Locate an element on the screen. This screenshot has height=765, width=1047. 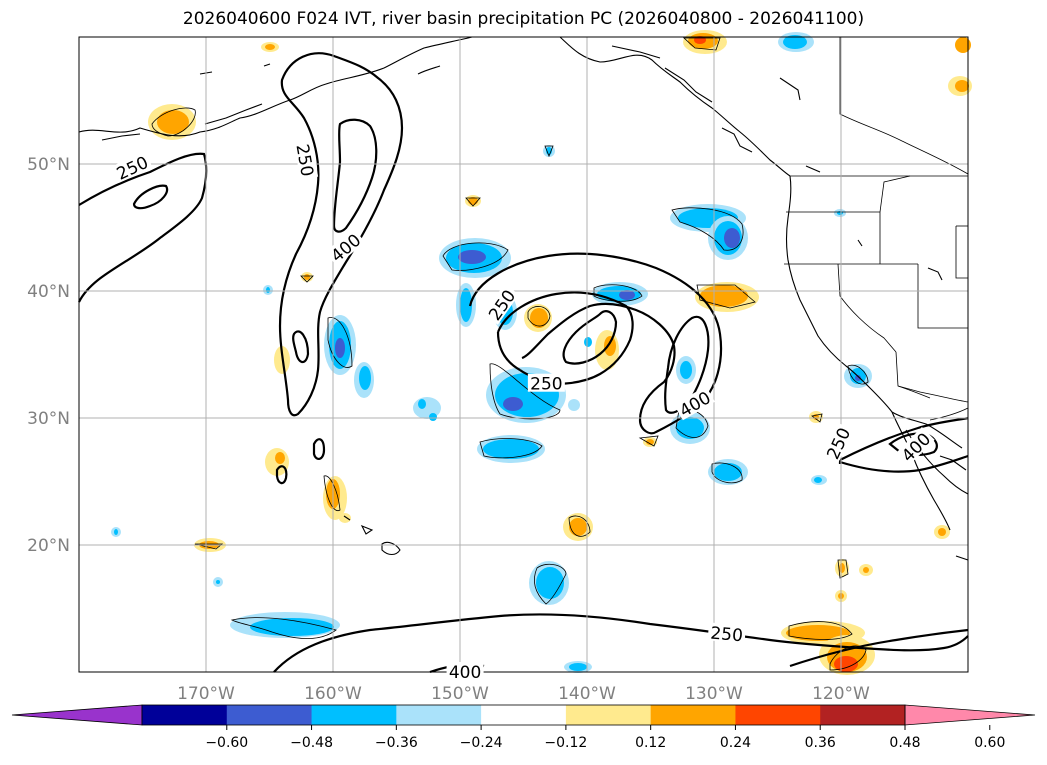
ivt-label-6: 250 is located at coordinates (727, 634).